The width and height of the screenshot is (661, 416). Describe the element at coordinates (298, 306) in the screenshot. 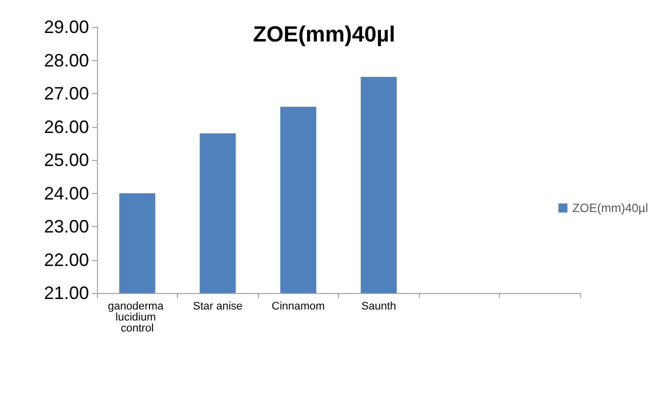

I see `x-tick-label: Cinnamom` at that location.